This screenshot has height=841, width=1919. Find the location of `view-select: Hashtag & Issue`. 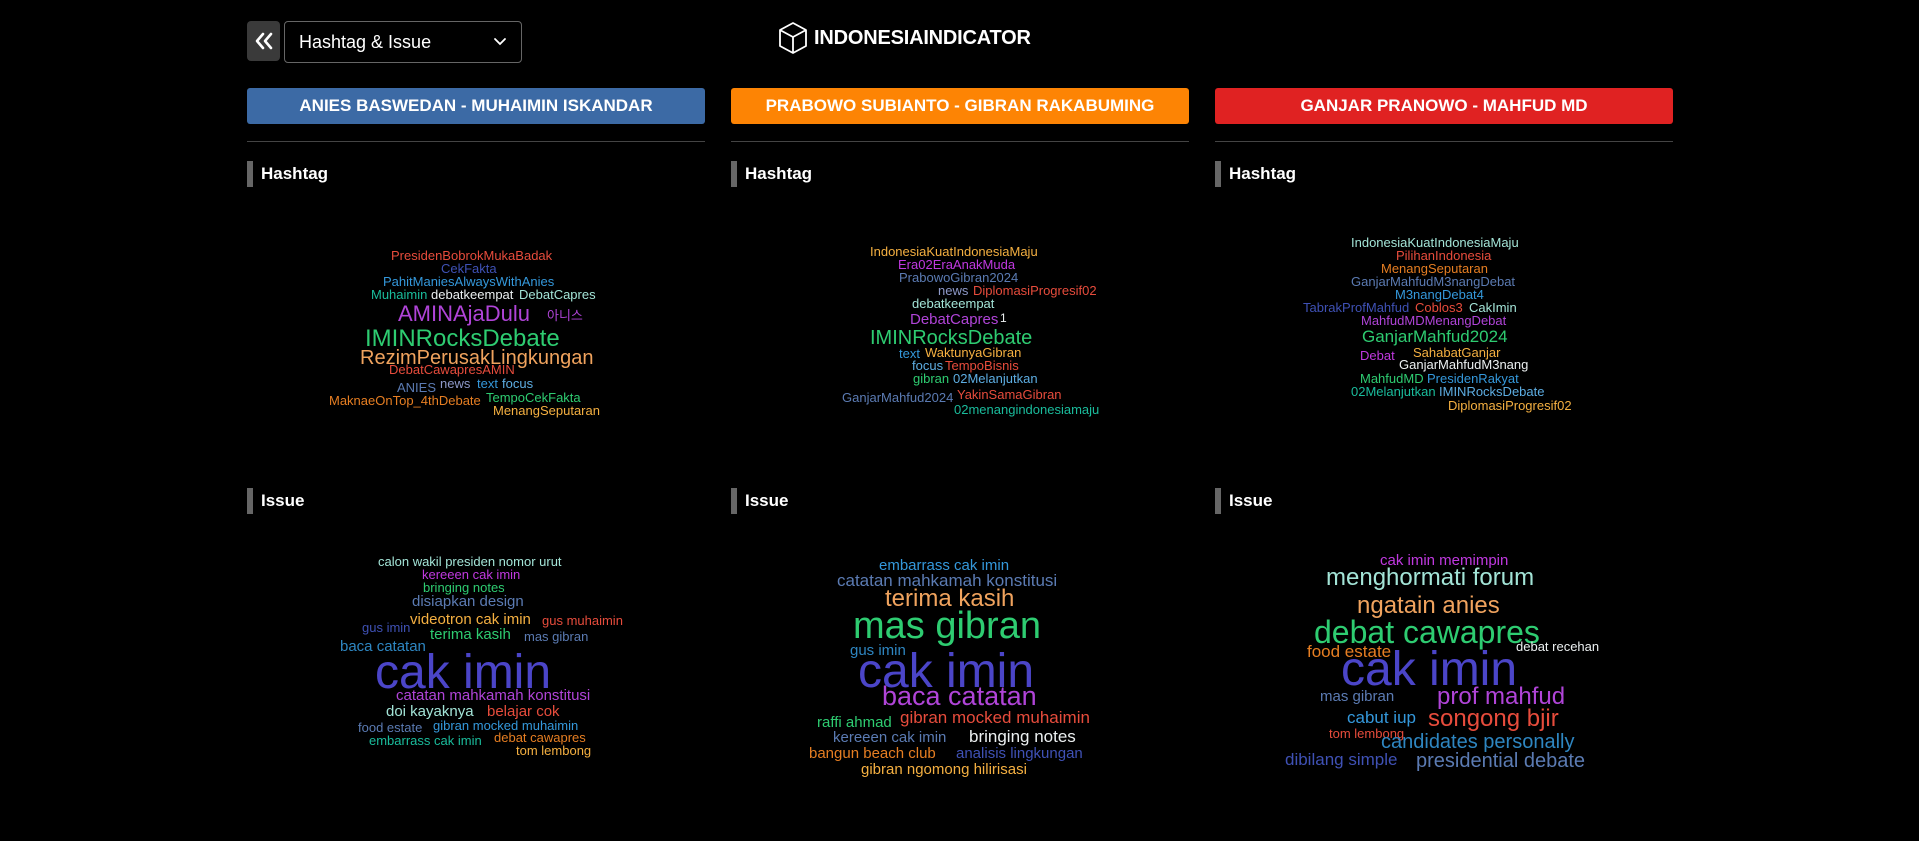

view-select: Hashtag & Issue is located at coordinates (403, 42).